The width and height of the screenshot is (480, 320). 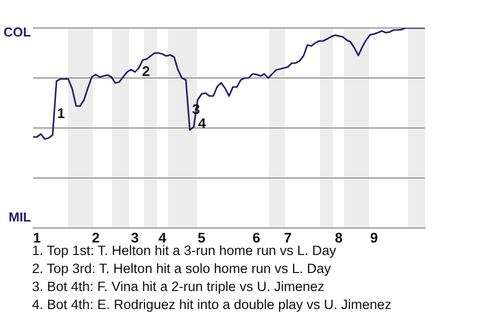 I want to click on annotation: 2, so click(x=146, y=70).